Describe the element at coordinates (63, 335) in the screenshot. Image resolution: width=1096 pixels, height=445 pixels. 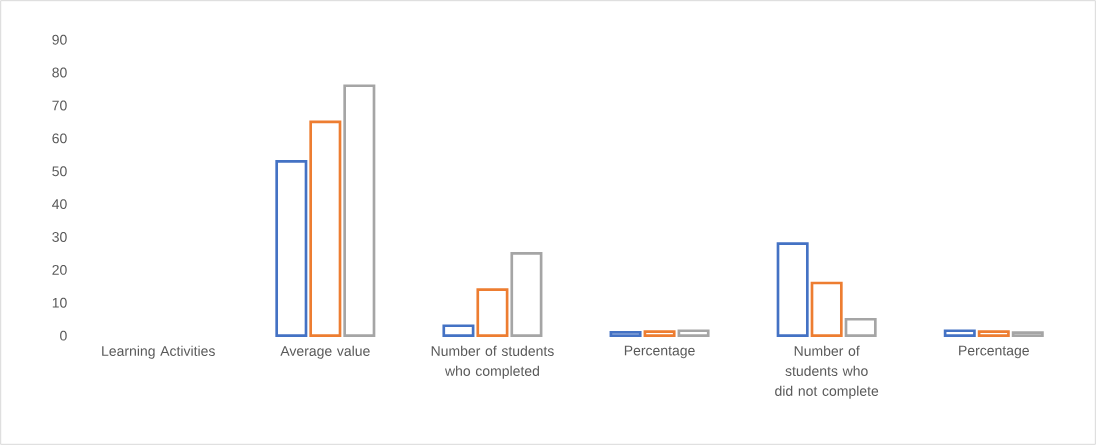
I see `y-tick-label: 0` at that location.